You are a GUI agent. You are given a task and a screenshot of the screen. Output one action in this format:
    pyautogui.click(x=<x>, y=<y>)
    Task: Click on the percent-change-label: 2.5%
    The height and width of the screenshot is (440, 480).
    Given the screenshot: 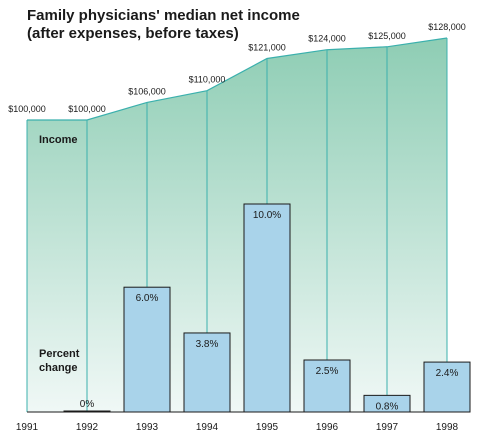 What is the action you would take?
    pyautogui.click(x=327, y=371)
    